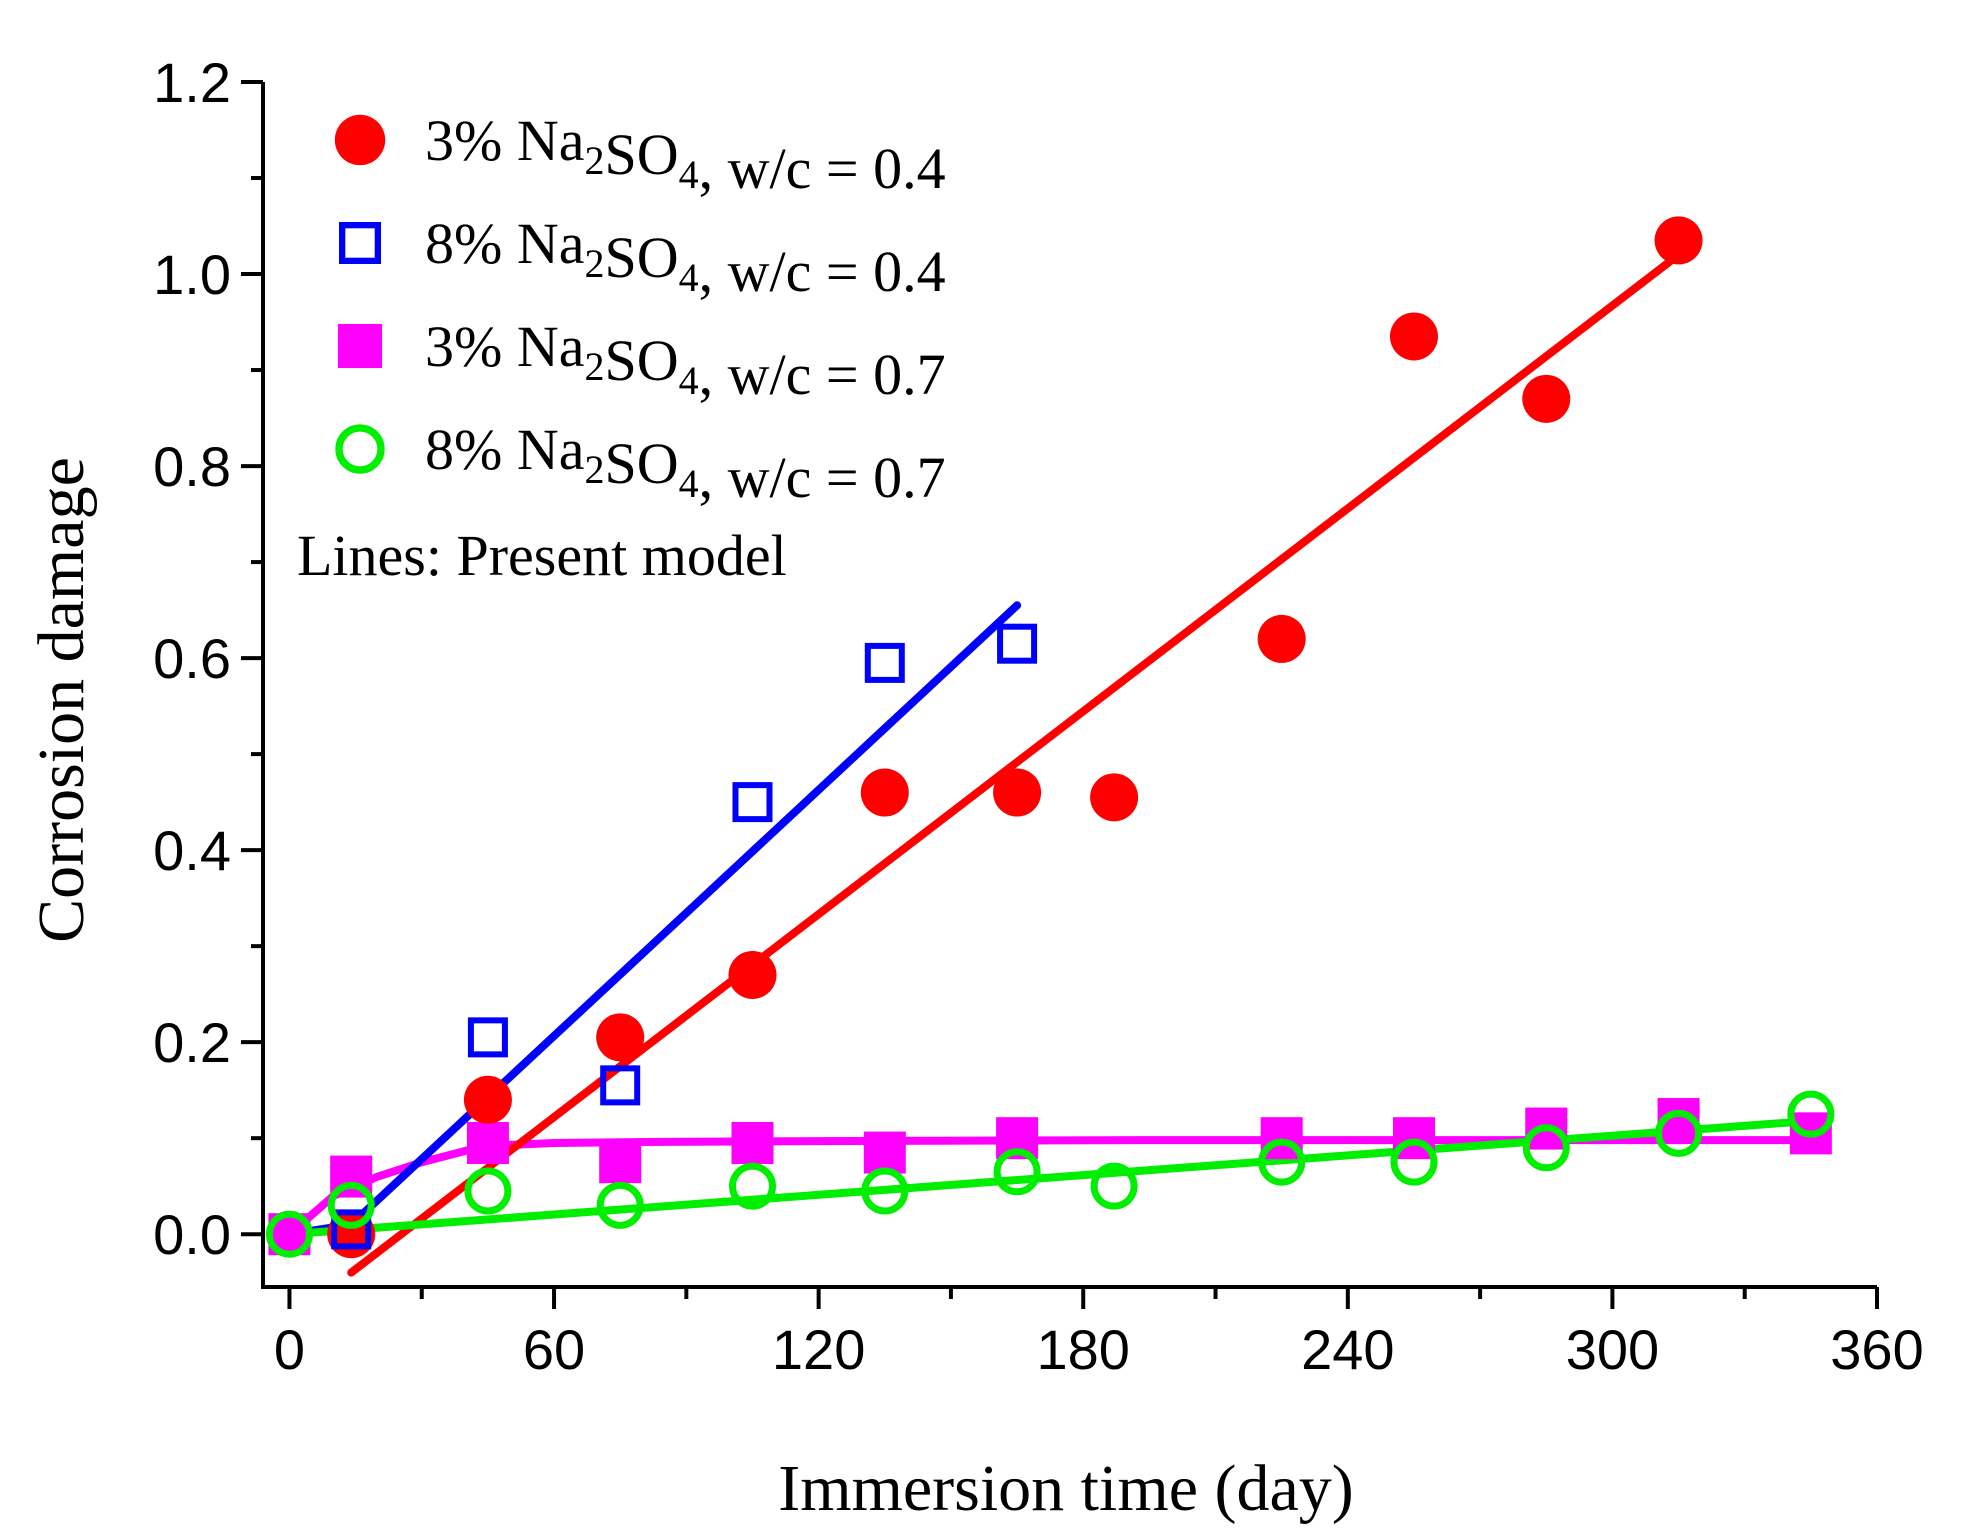  Describe the element at coordinates (554, 1349) in the screenshot. I see `x-tick-label: 60` at that location.